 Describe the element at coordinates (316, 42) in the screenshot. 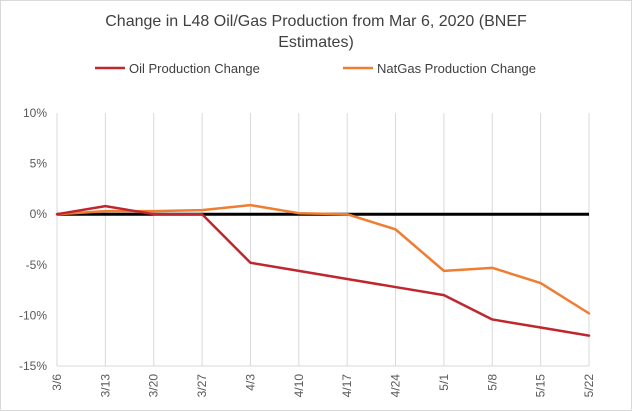

I see `chart-title-line-2: Estimates)` at that location.